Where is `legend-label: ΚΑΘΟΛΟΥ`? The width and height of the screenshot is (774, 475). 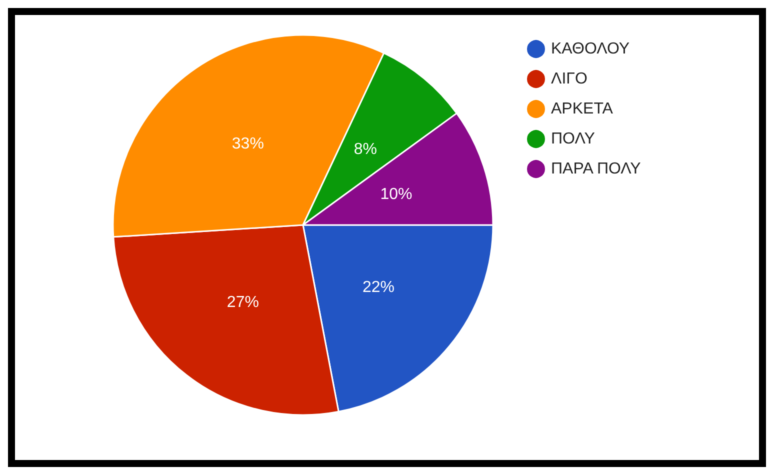 legend-label: ΚΑΘΟΛΟΥ is located at coordinates (590, 49).